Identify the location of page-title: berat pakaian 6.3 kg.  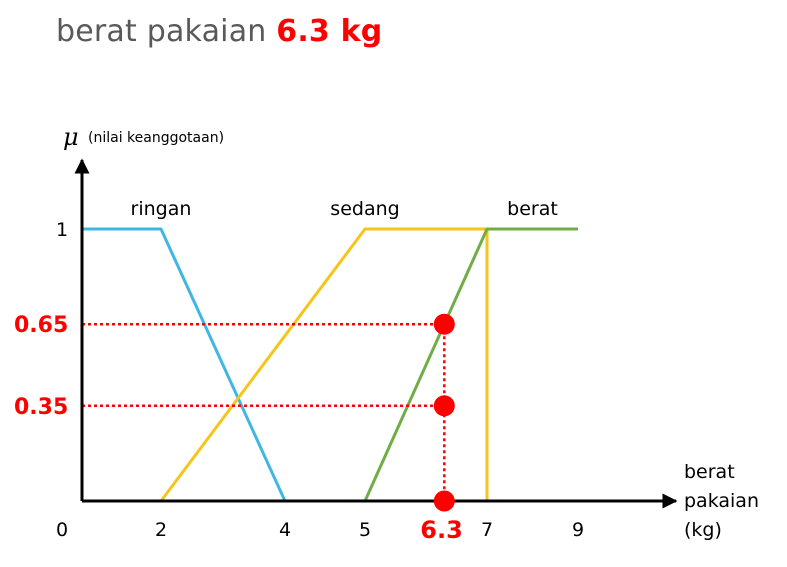
(219, 31).